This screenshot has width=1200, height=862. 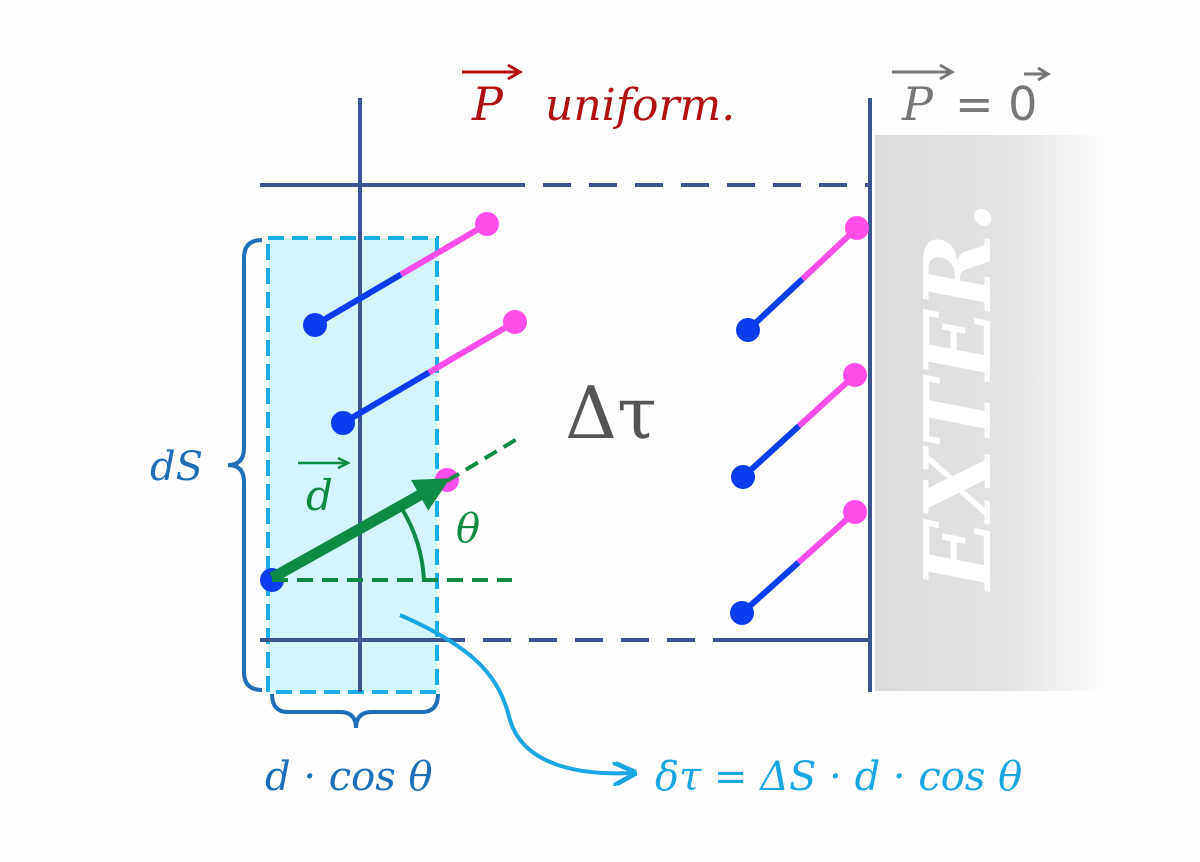 I want to click on d-extension-line, so click(x=484, y=458).